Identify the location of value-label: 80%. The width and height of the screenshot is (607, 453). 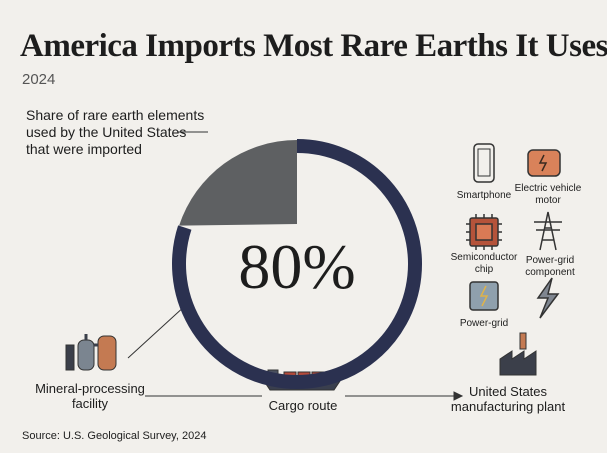
(296, 266).